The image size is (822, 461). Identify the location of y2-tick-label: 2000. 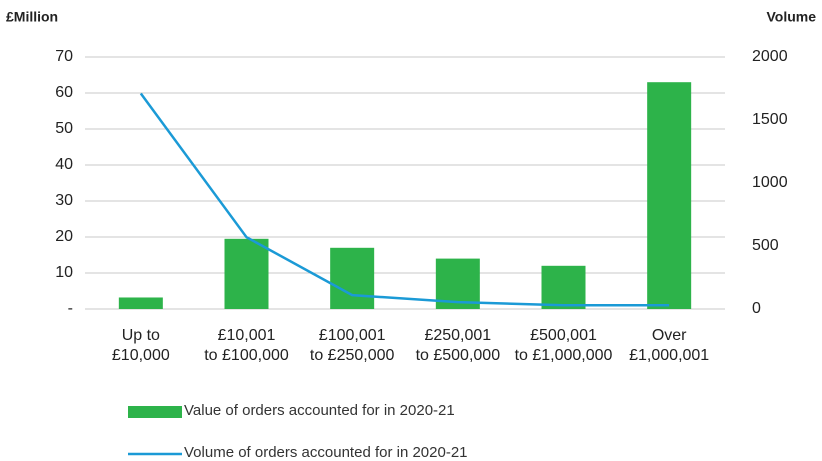
(770, 56).